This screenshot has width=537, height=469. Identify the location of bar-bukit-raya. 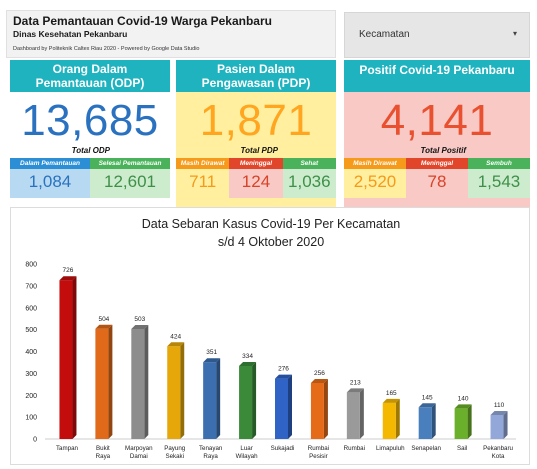
(104, 381).